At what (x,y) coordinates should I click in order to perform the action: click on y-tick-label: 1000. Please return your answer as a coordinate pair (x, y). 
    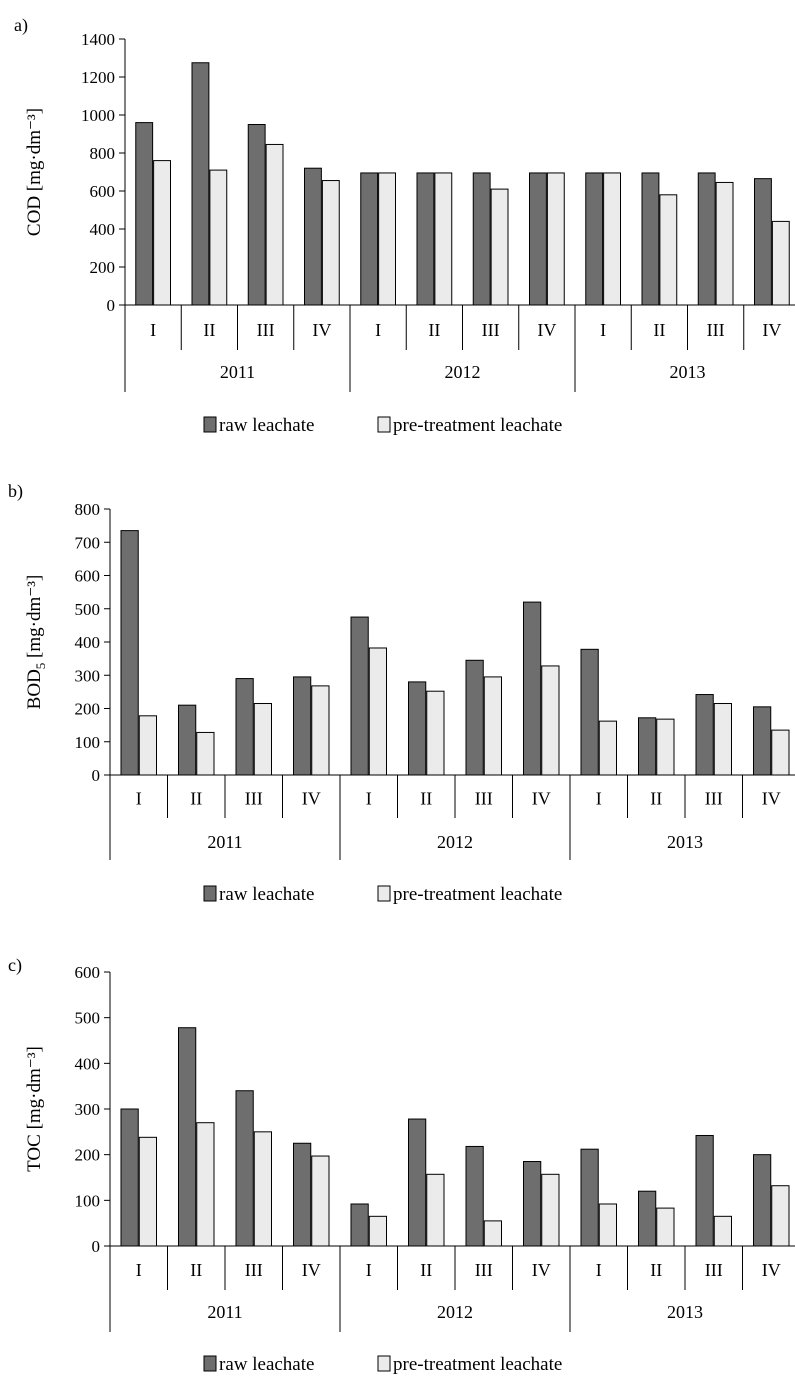
    Looking at the image, I should click on (98, 115).